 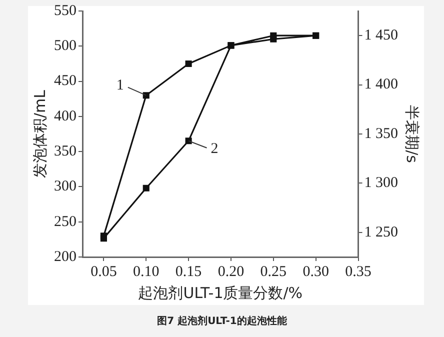 I want to click on y-tick-label: 250, so click(x=65, y=222).